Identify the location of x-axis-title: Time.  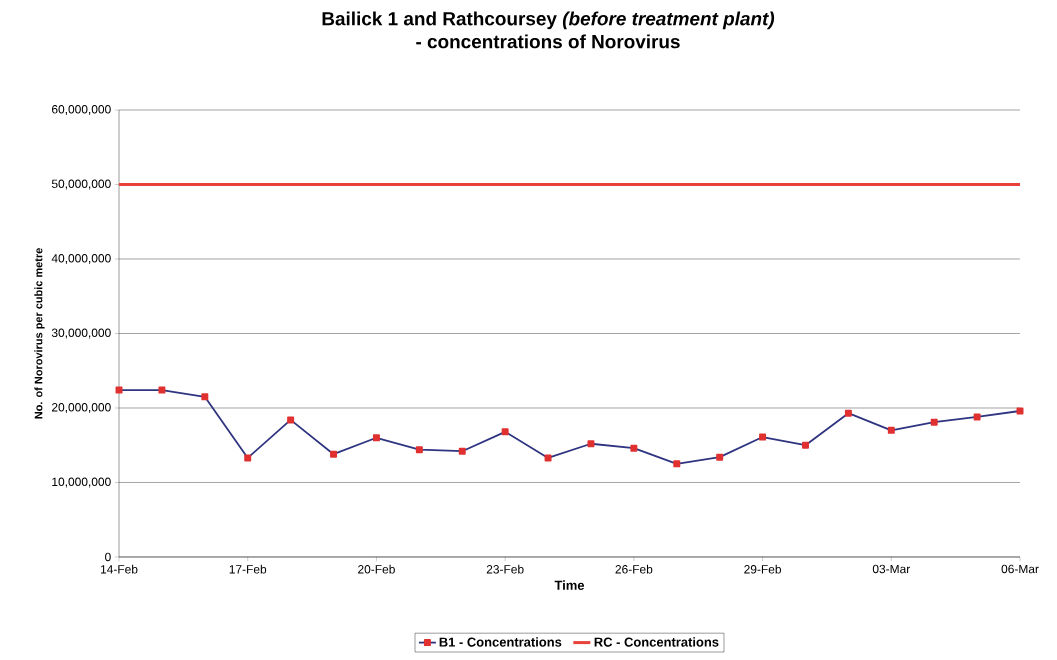
(569, 585).